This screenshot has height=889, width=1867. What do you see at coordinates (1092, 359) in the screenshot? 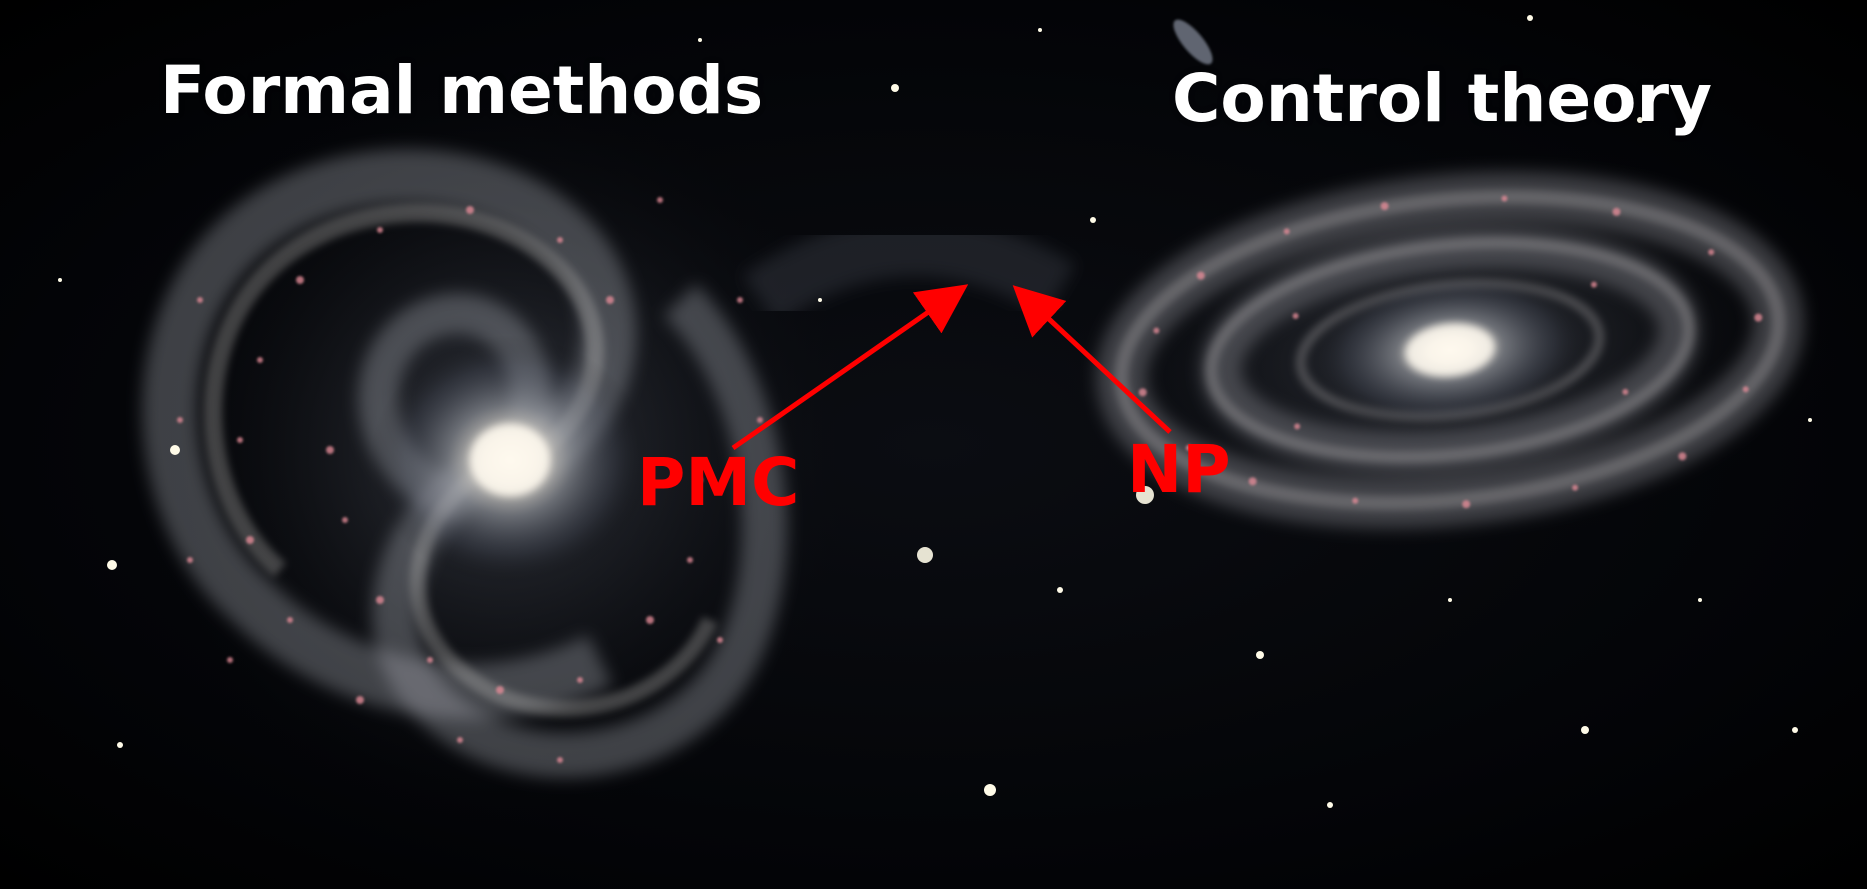
I see `np-arrow` at bounding box center [1092, 359].